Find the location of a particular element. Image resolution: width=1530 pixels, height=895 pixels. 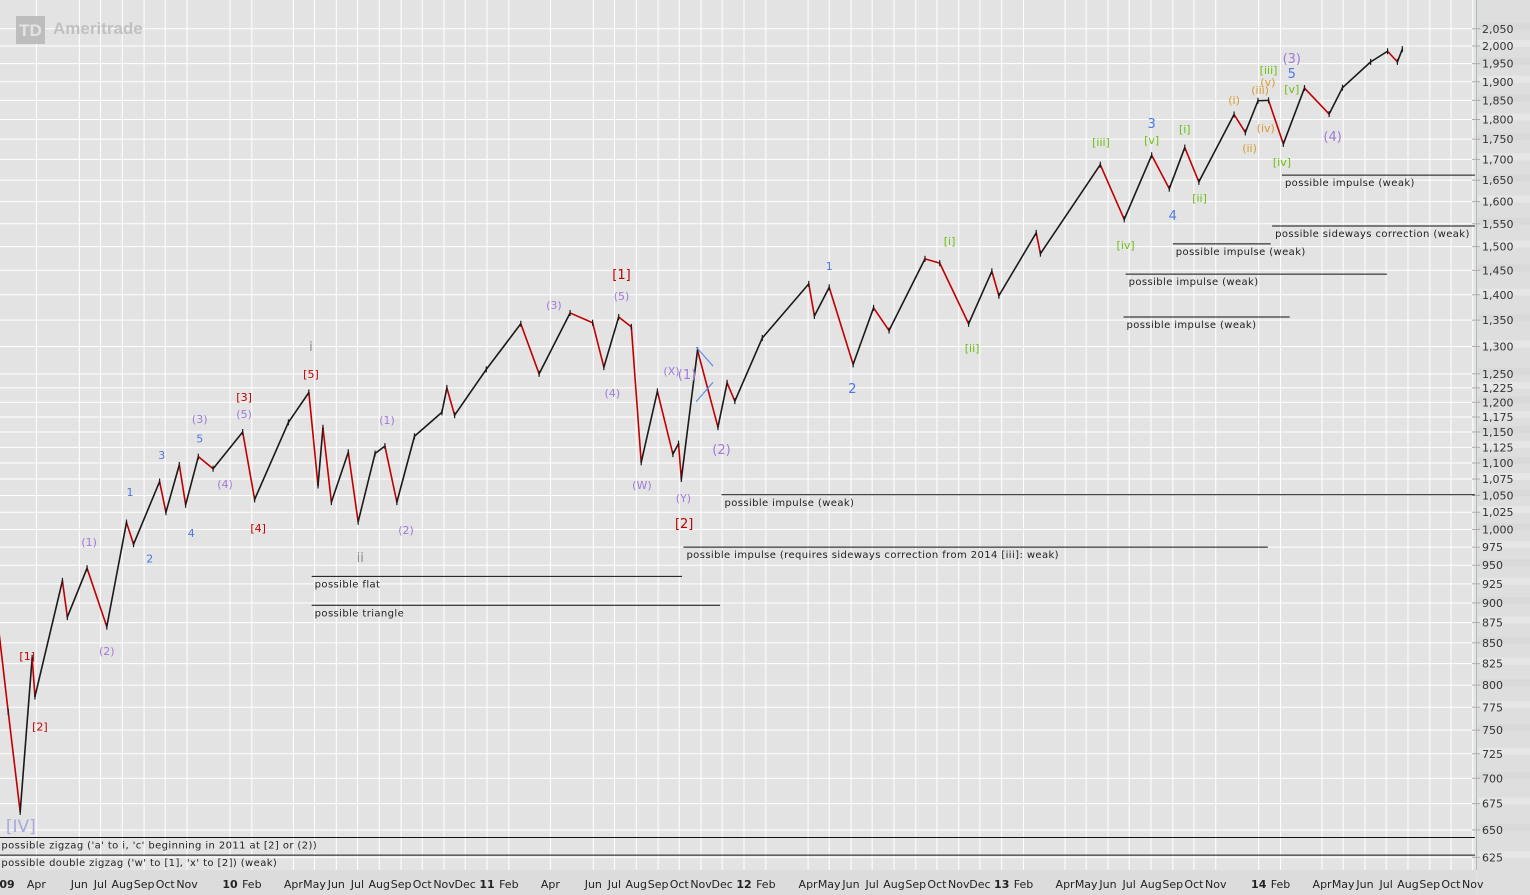

wave-label: [ii] is located at coordinates (1199, 198).